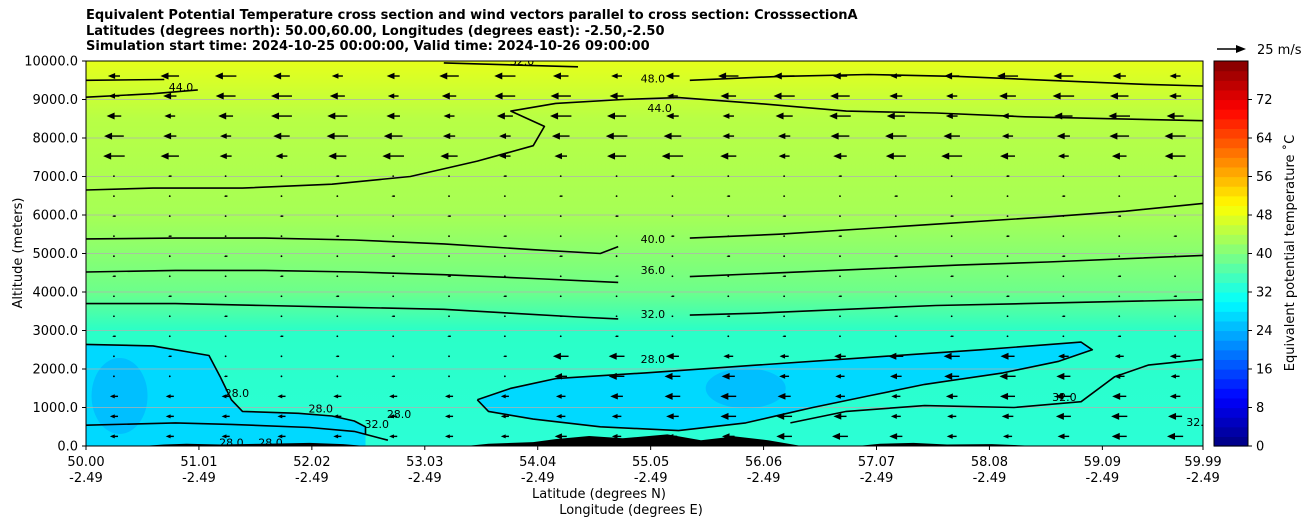  Describe the element at coordinates (56, 331) in the screenshot. I see `y-tick-label: 3000.0` at that location.